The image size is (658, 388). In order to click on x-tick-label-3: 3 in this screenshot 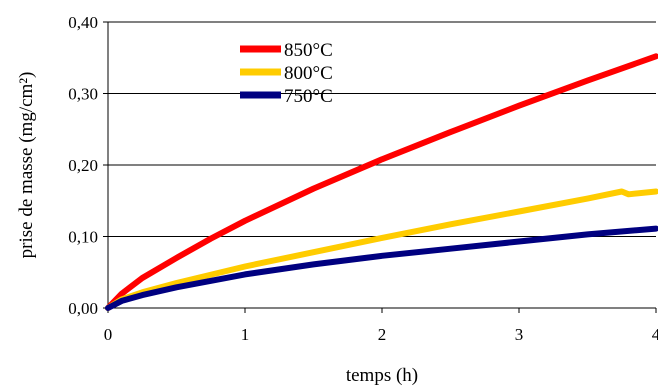, I will do `click(519, 334)`.